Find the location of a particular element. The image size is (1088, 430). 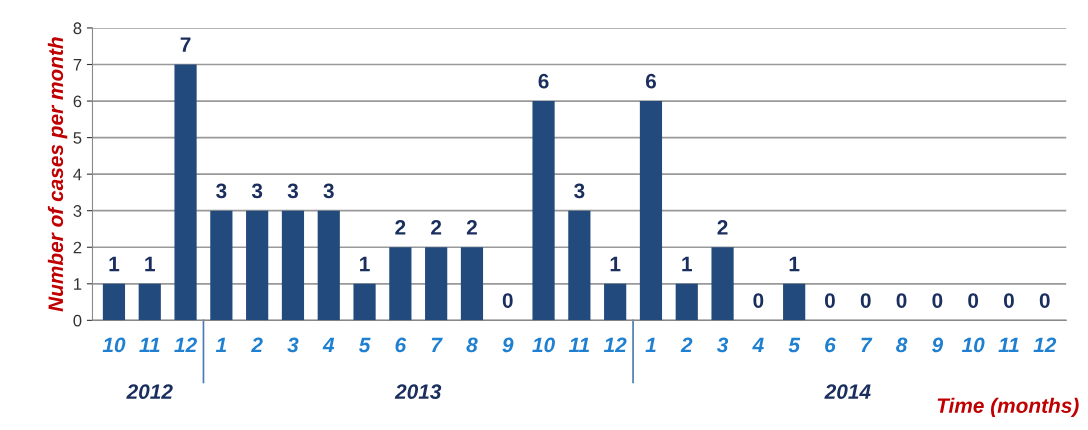

y-tick-label: 0 is located at coordinates (77, 320).